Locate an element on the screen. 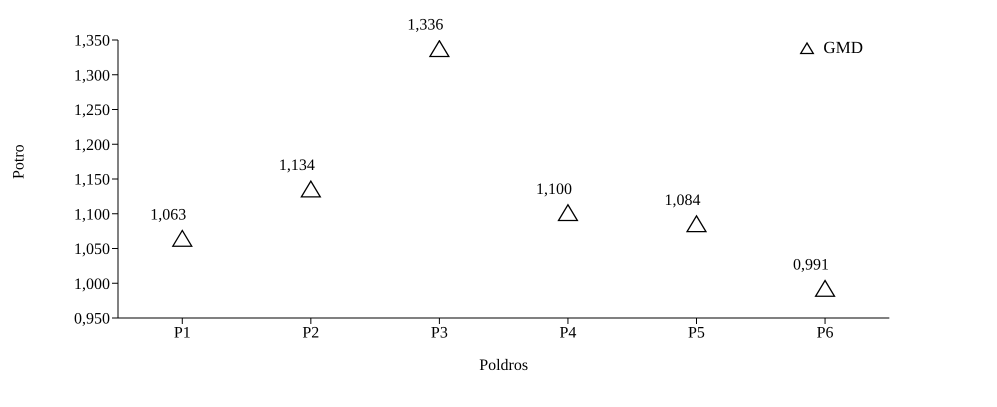 The height and width of the screenshot is (407, 997). data-label: 0,991 is located at coordinates (811, 265).